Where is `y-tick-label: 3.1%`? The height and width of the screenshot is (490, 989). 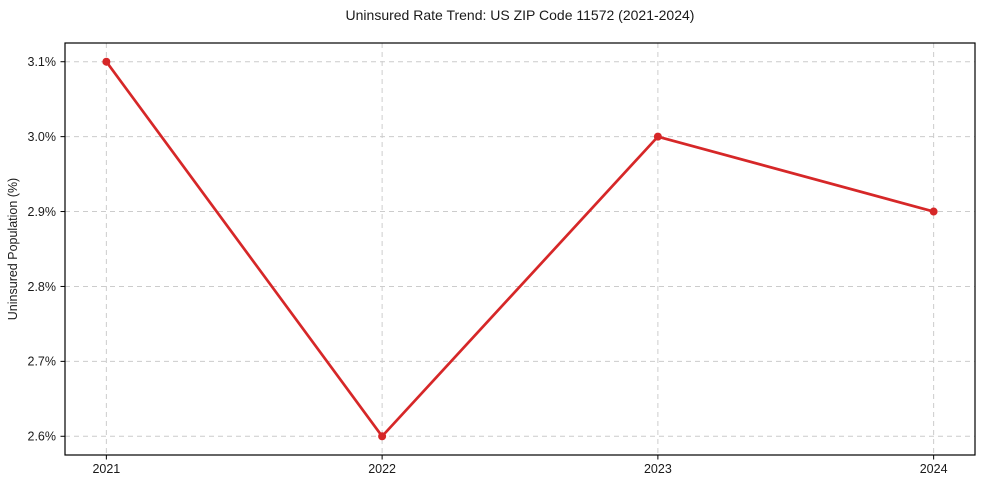 y-tick-label: 3.1% is located at coordinates (42, 62).